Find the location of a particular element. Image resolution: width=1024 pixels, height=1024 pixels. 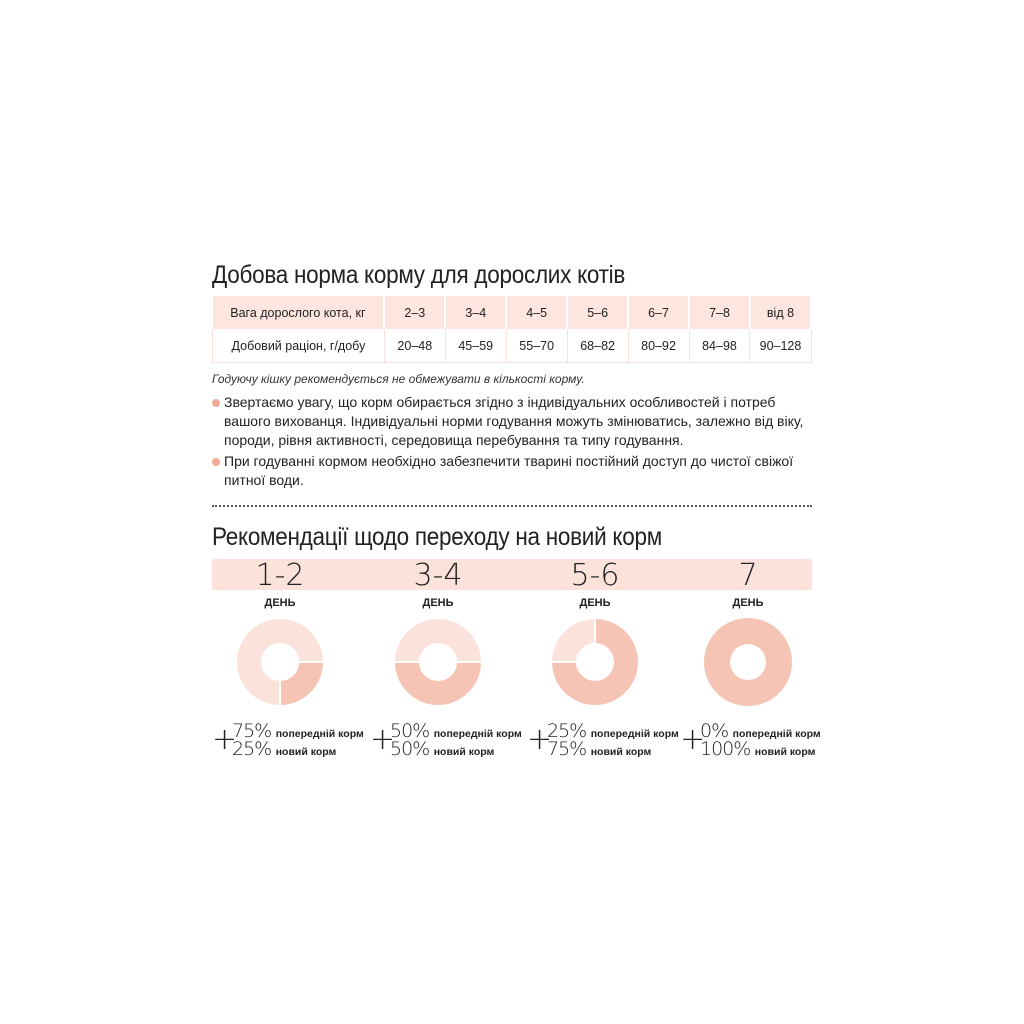

stage-day: 7 ДЕНЬ is located at coordinates (748, 584).